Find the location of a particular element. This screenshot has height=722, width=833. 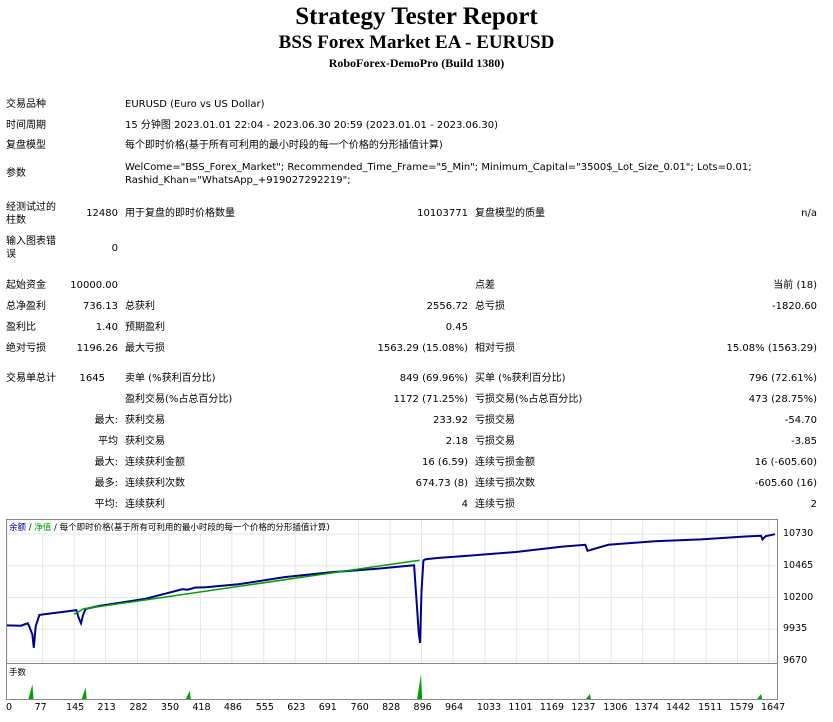

avg-cons-losses-value: 2 is located at coordinates (813, 504).